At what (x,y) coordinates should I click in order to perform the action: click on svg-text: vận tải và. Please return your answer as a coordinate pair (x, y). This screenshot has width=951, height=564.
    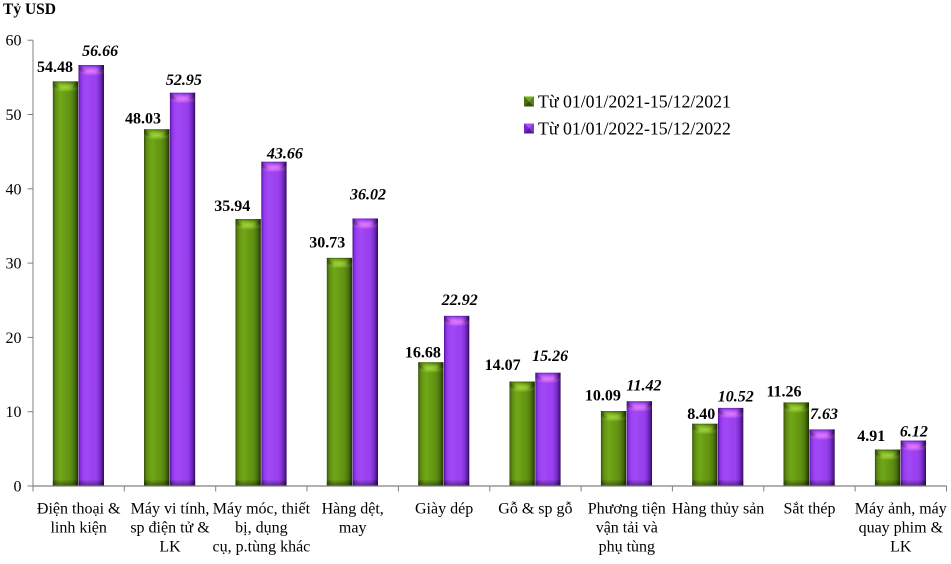
    Looking at the image, I should click on (627, 528).